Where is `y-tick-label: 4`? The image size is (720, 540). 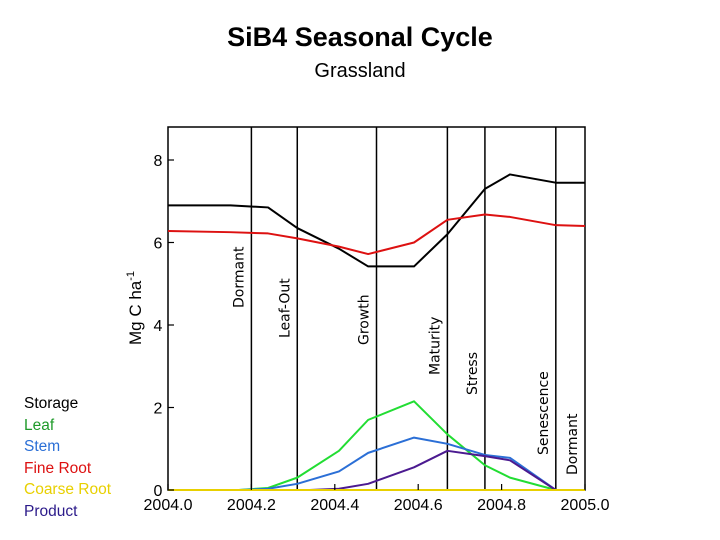 y-tick-label: 4 is located at coordinates (158, 326).